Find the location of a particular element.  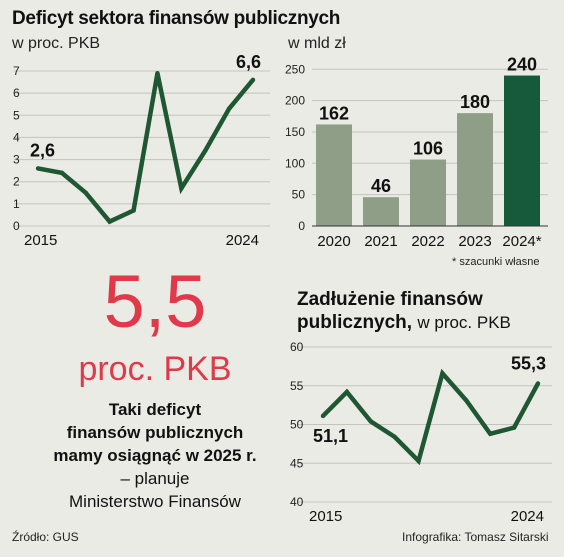

headline-desc-line: finansów publicznych is located at coordinates (155, 432).